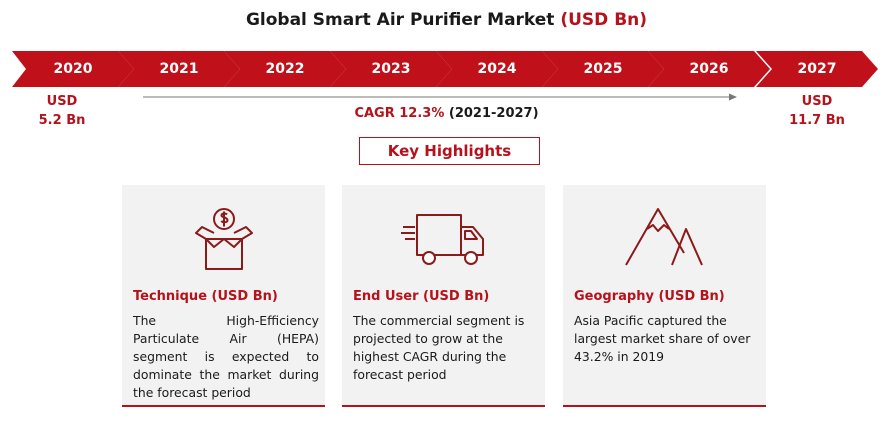 This screenshot has width=893, height=422. Describe the element at coordinates (449, 151) in the screenshot. I see `key-highlights-heading: Key Highlights` at that location.